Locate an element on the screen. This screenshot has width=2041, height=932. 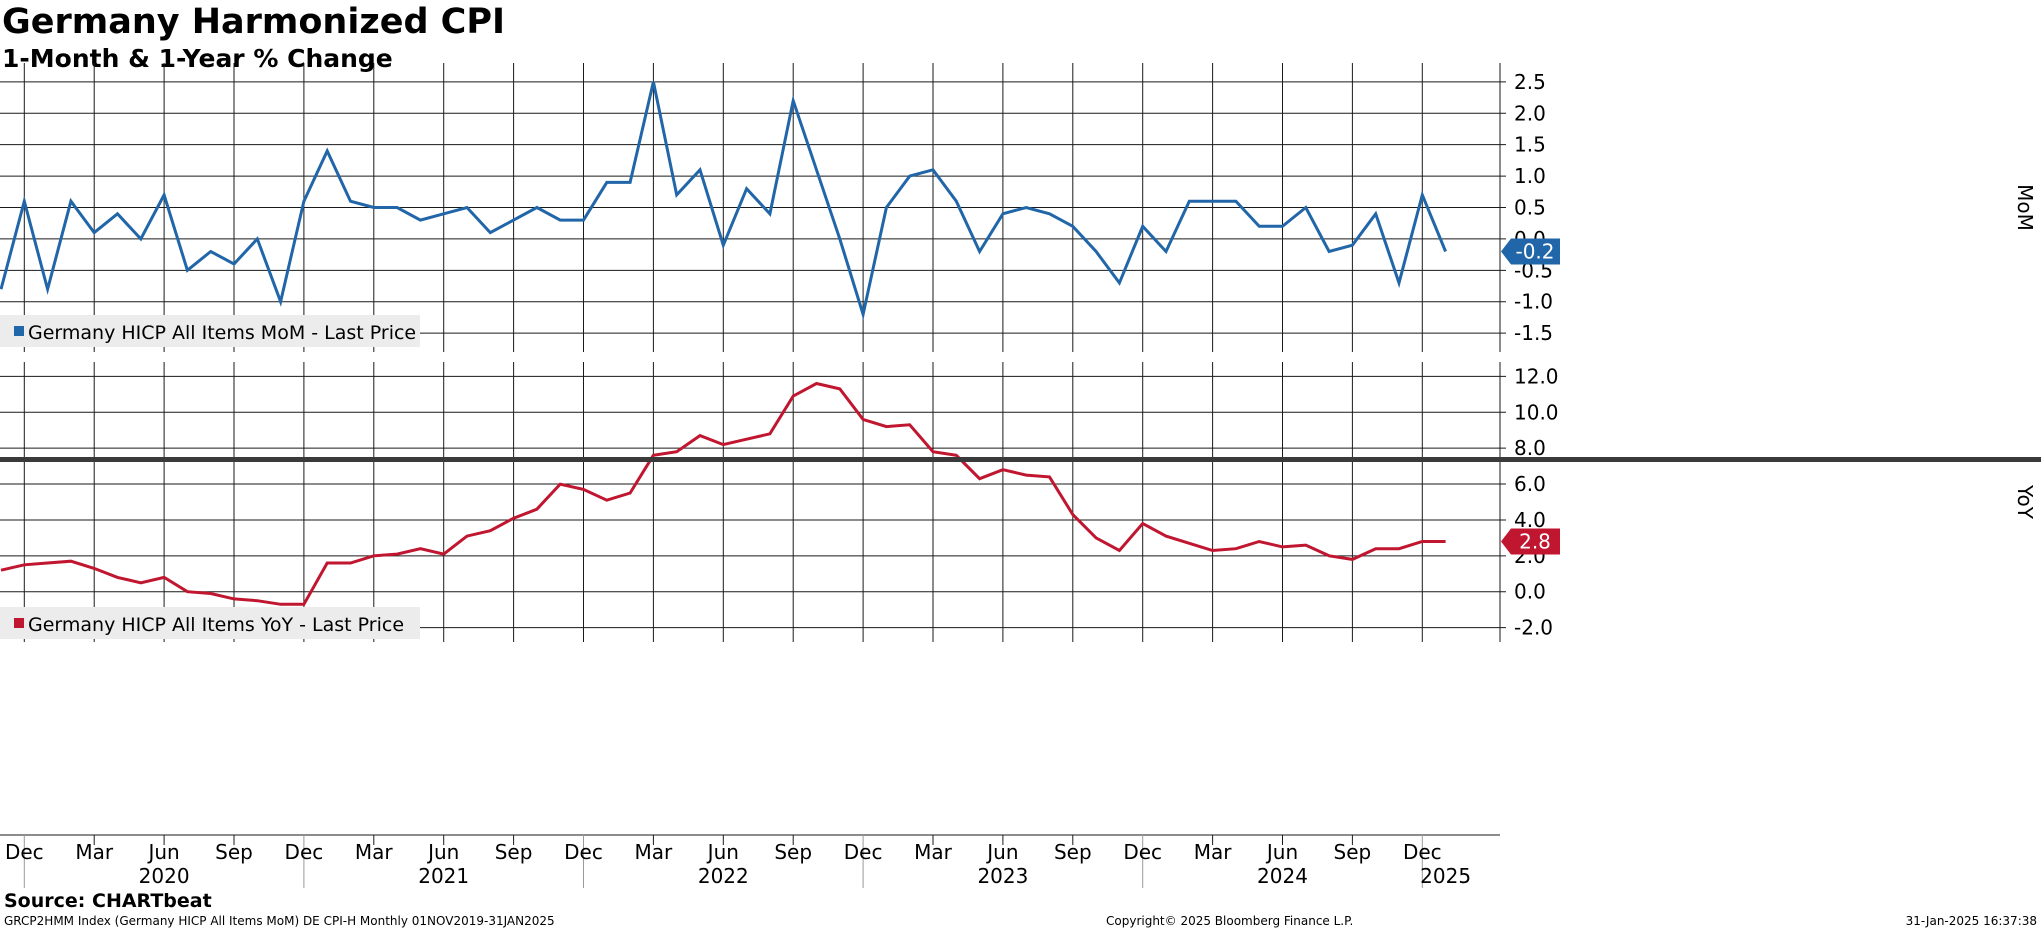
mom-ytick-label: -1.5 is located at coordinates (1533, 333).